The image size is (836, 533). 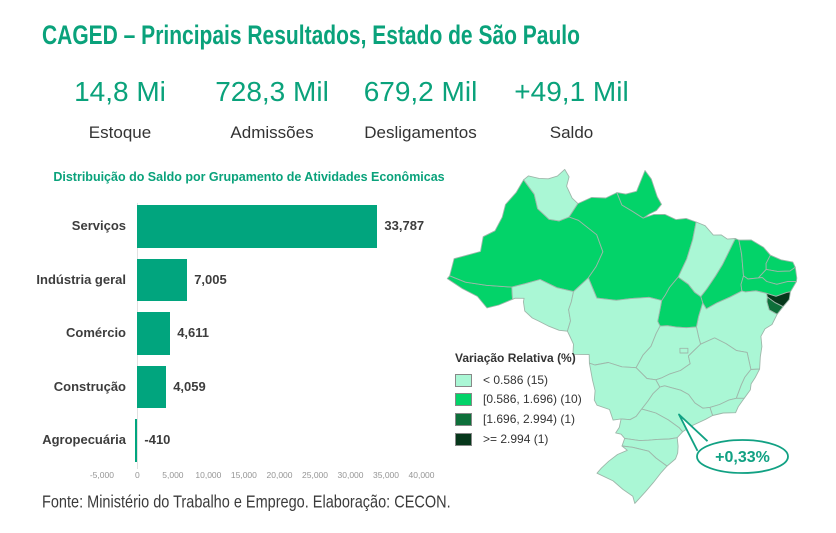 I want to click on svg-text: +0,33%, so click(x=742, y=457).